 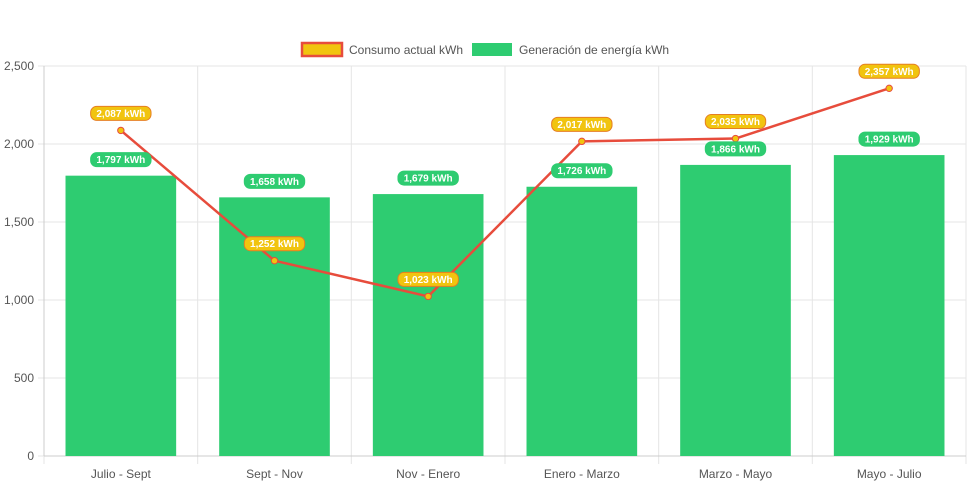 I want to click on legend-label-generacion: Generación de energía kWh, so click(x=594, y=50).